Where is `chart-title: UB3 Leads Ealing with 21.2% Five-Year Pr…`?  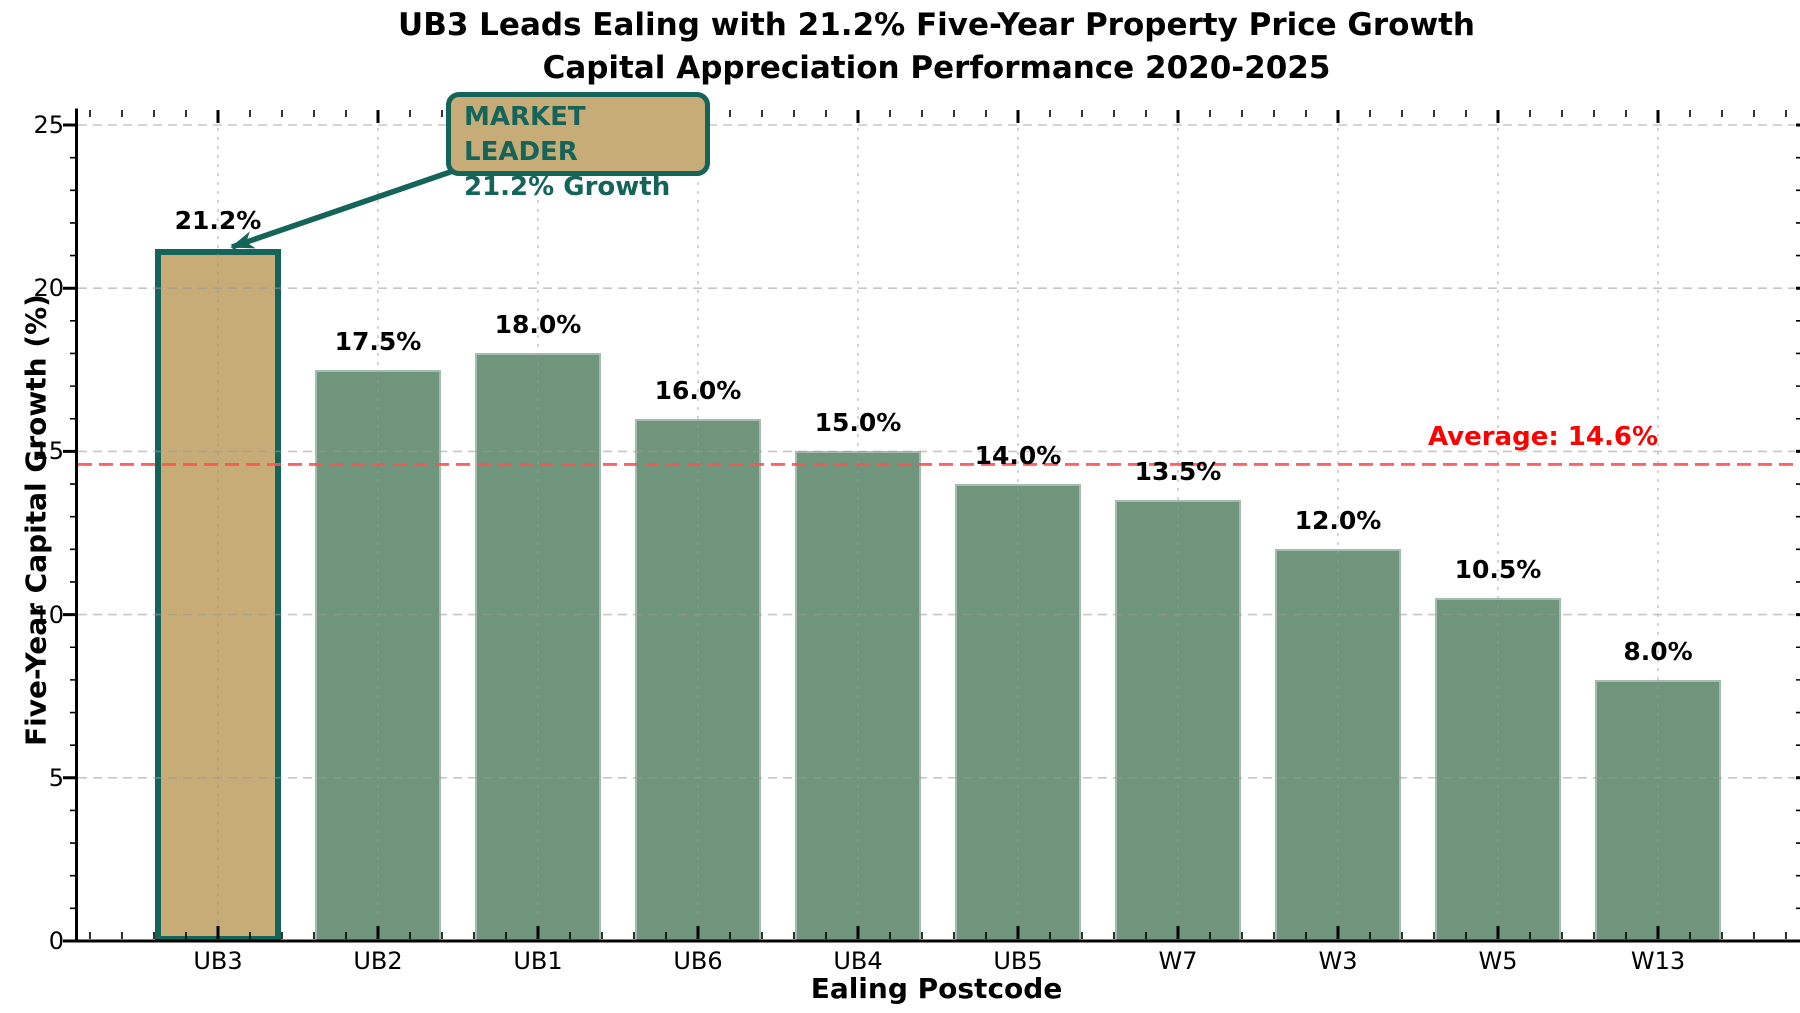
chart-title: UB3 Leads Ealing with 21.2% Five-Year Pr… is located at coordinates (936, 47).